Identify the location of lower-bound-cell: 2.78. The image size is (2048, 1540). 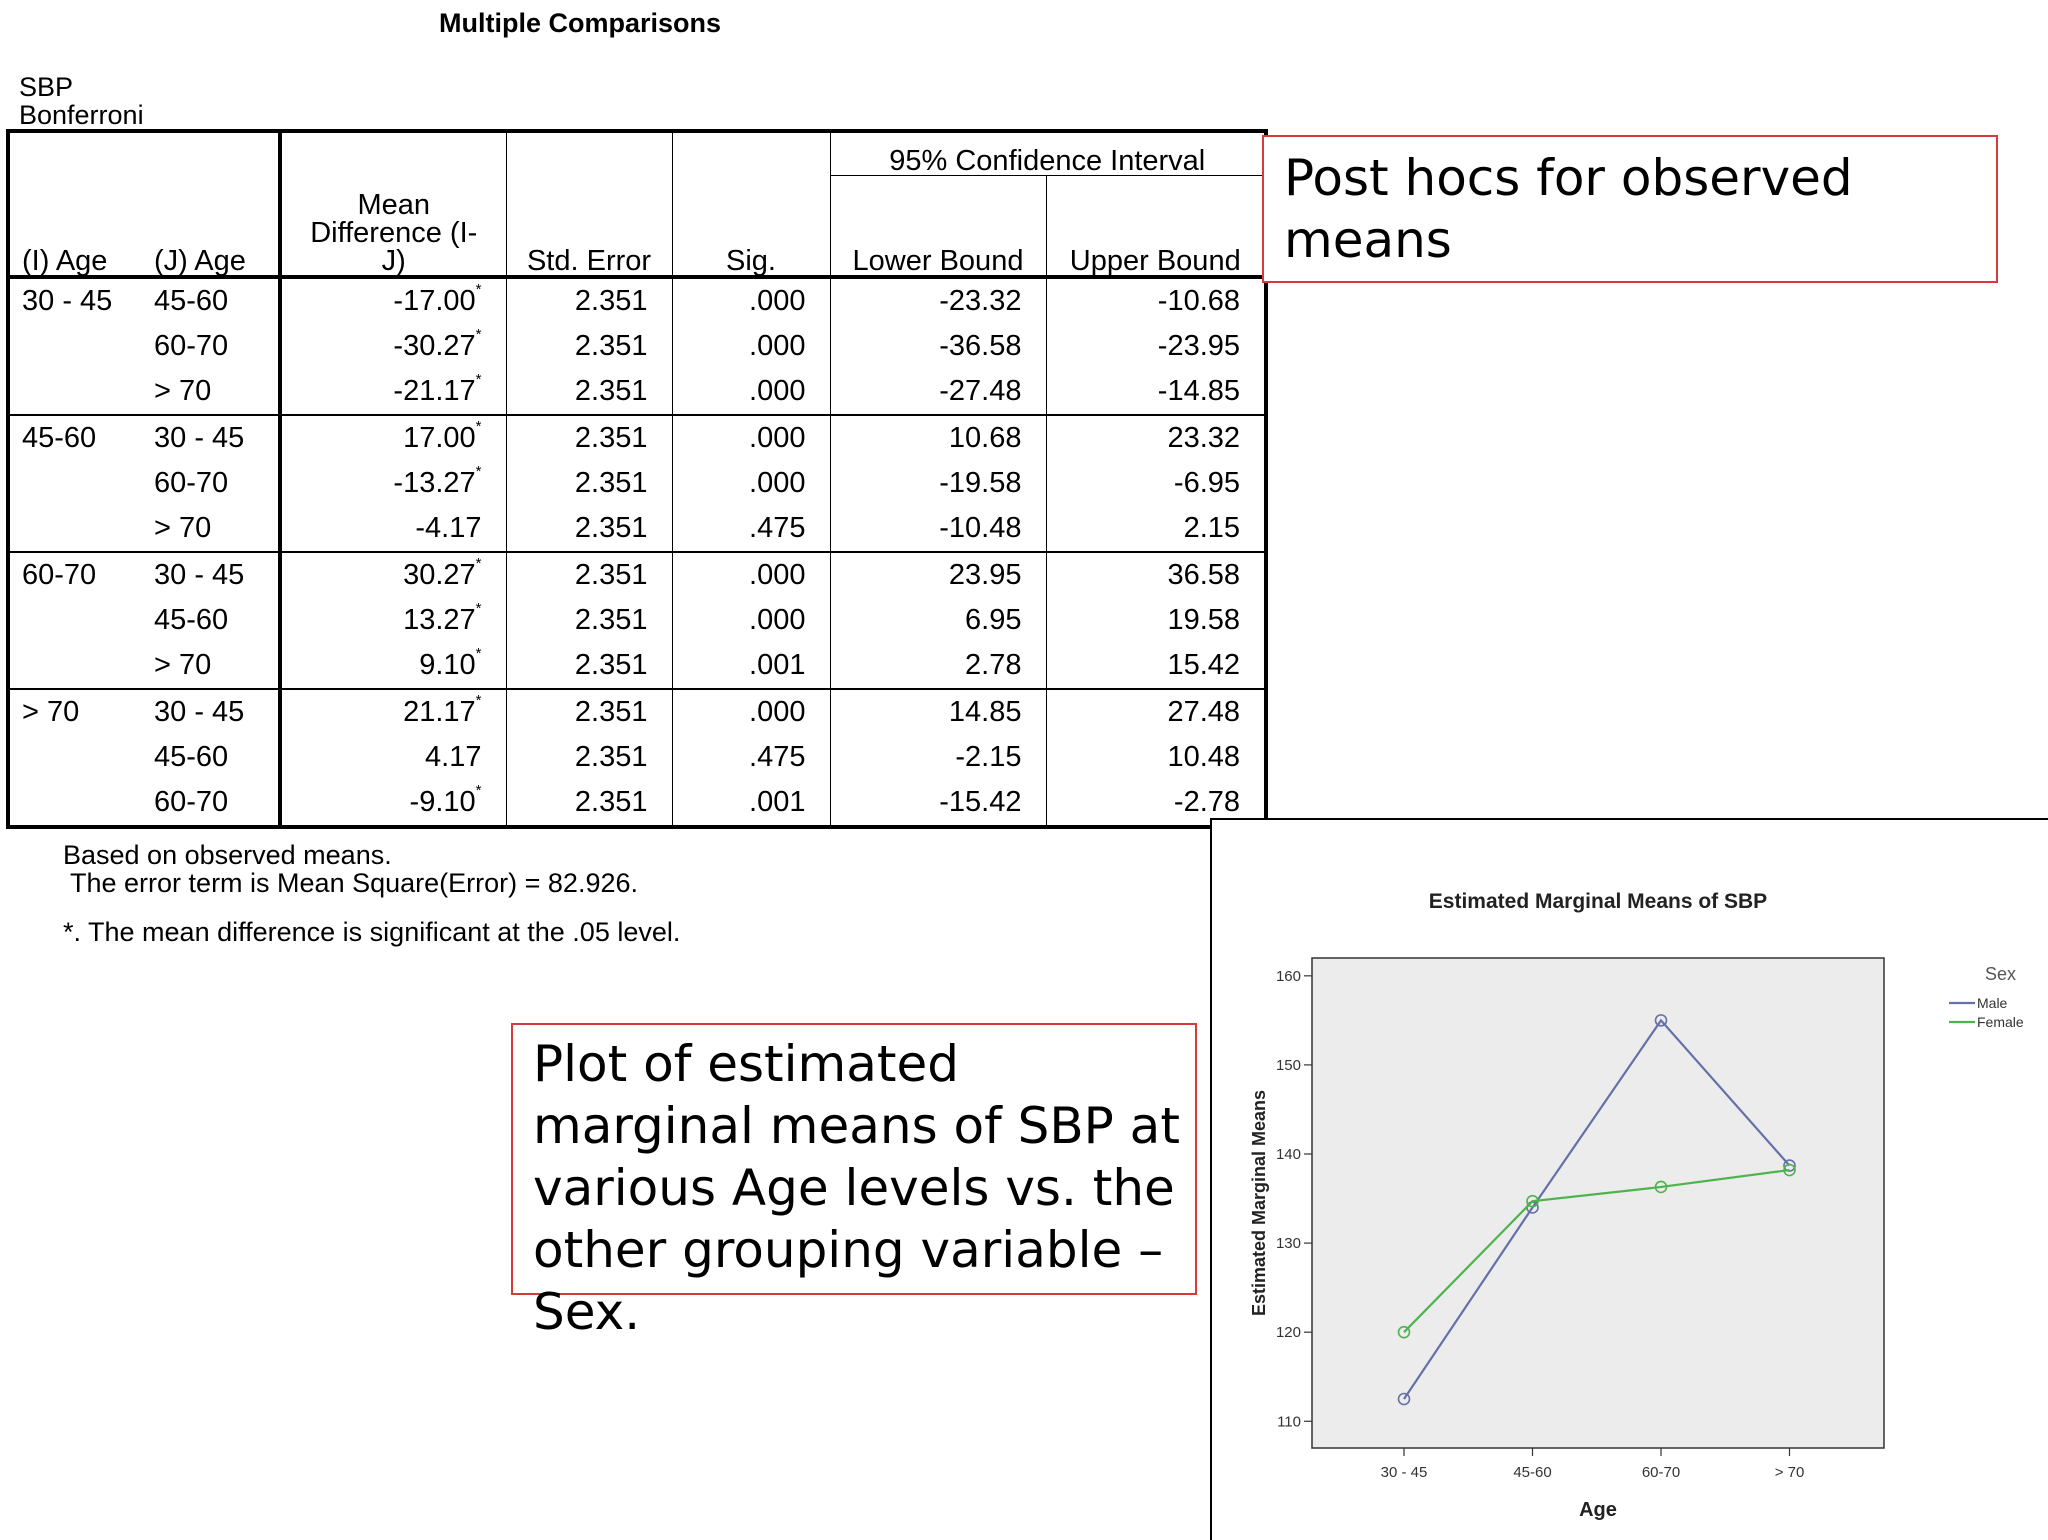
(937, 666).